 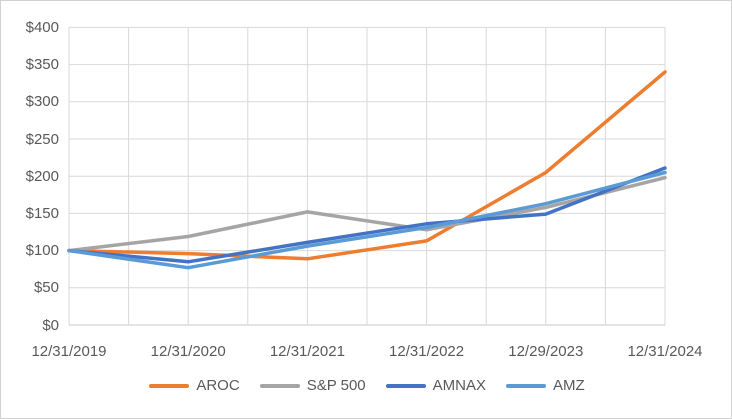 What do you see at coordinates (46, 288) in the screenshot?
I see `y-axis-label: $50` at bounding box center [46, 288].